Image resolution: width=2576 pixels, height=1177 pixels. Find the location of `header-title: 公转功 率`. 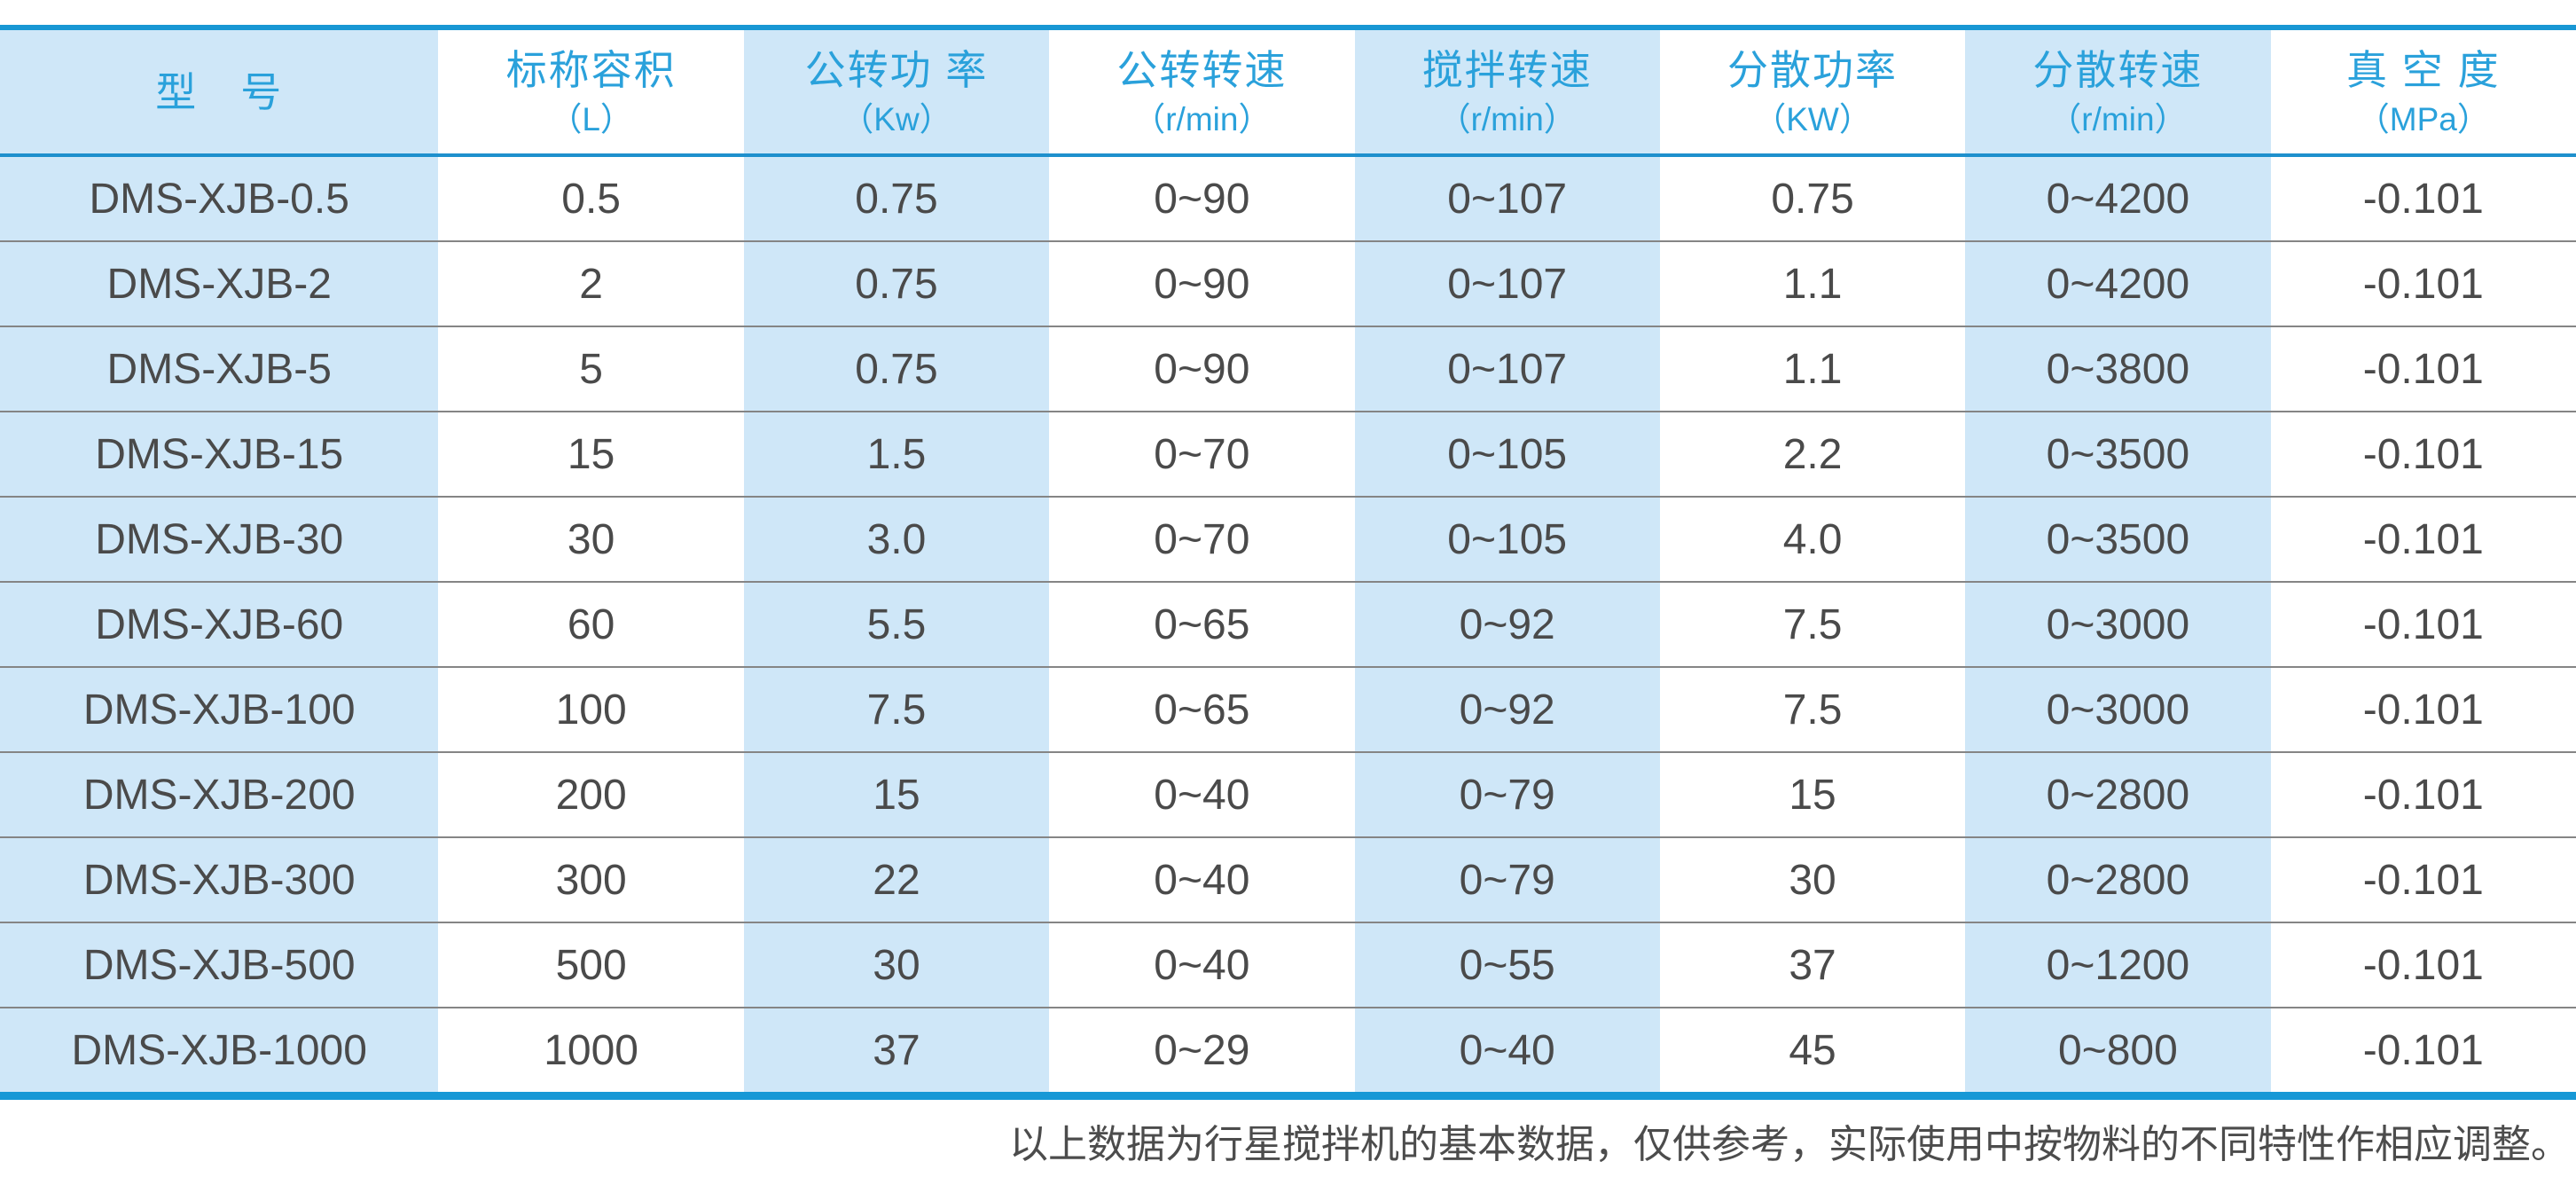

header-title: 公转功 率 is located at coordinates (896, 69).